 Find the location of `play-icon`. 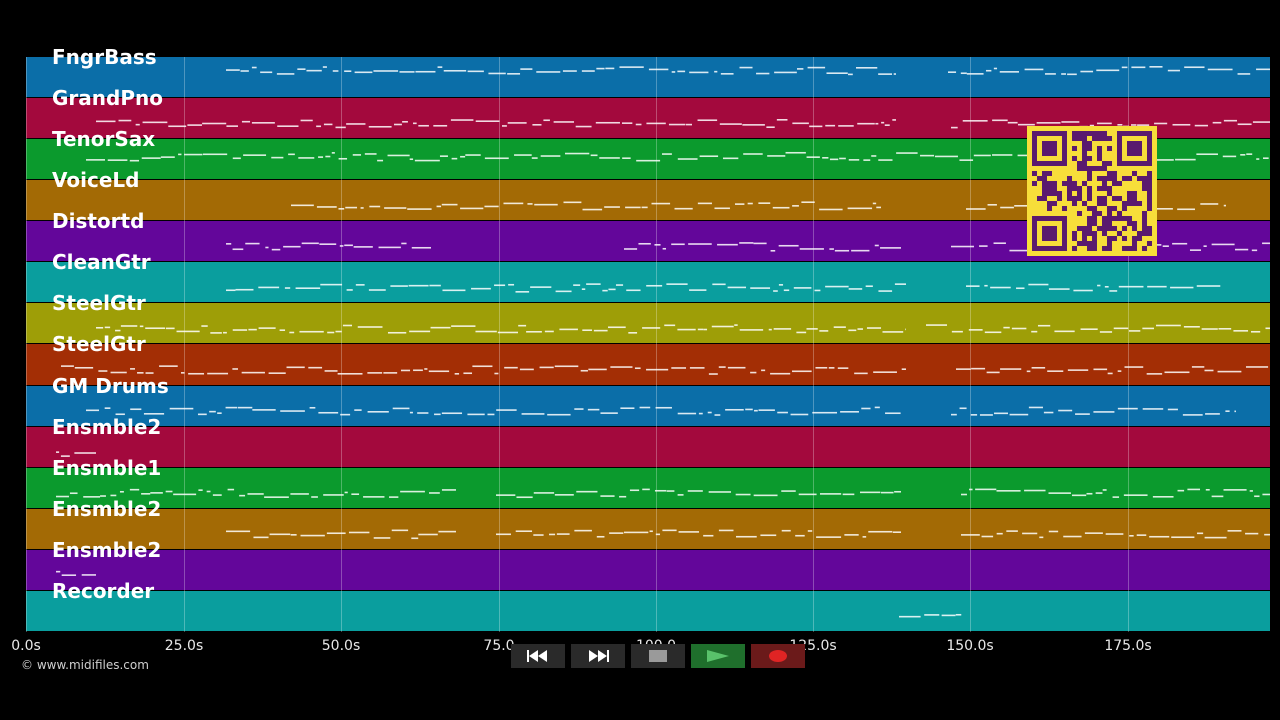

play-icon is located at coordinates (718, 656).